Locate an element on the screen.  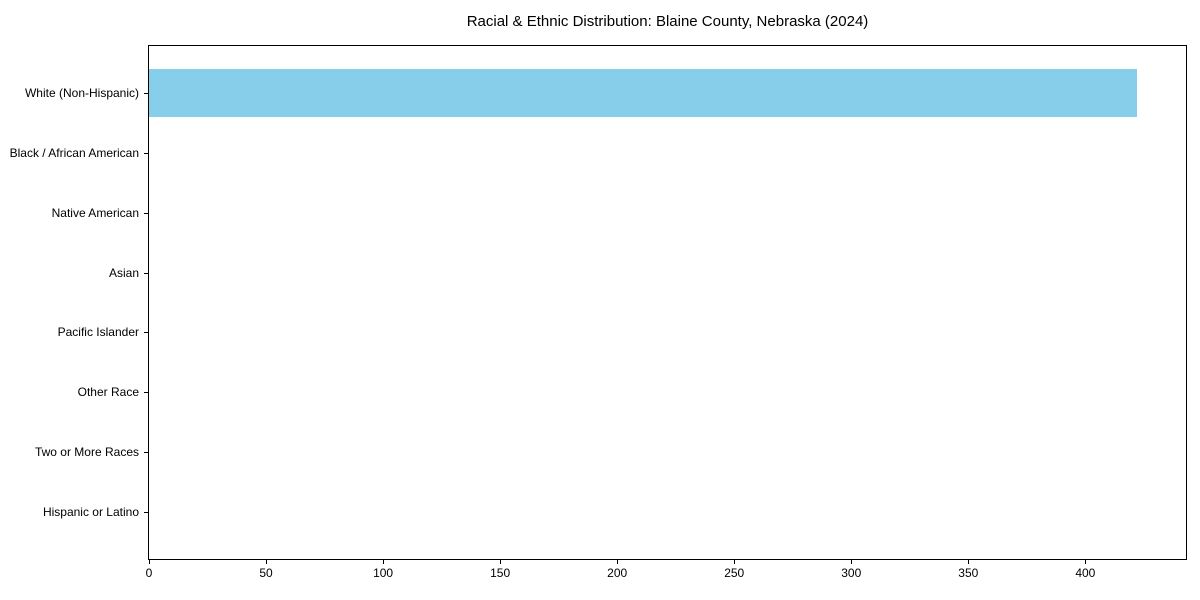
x-tick-label: 50 is located at coordinates (266, 573).